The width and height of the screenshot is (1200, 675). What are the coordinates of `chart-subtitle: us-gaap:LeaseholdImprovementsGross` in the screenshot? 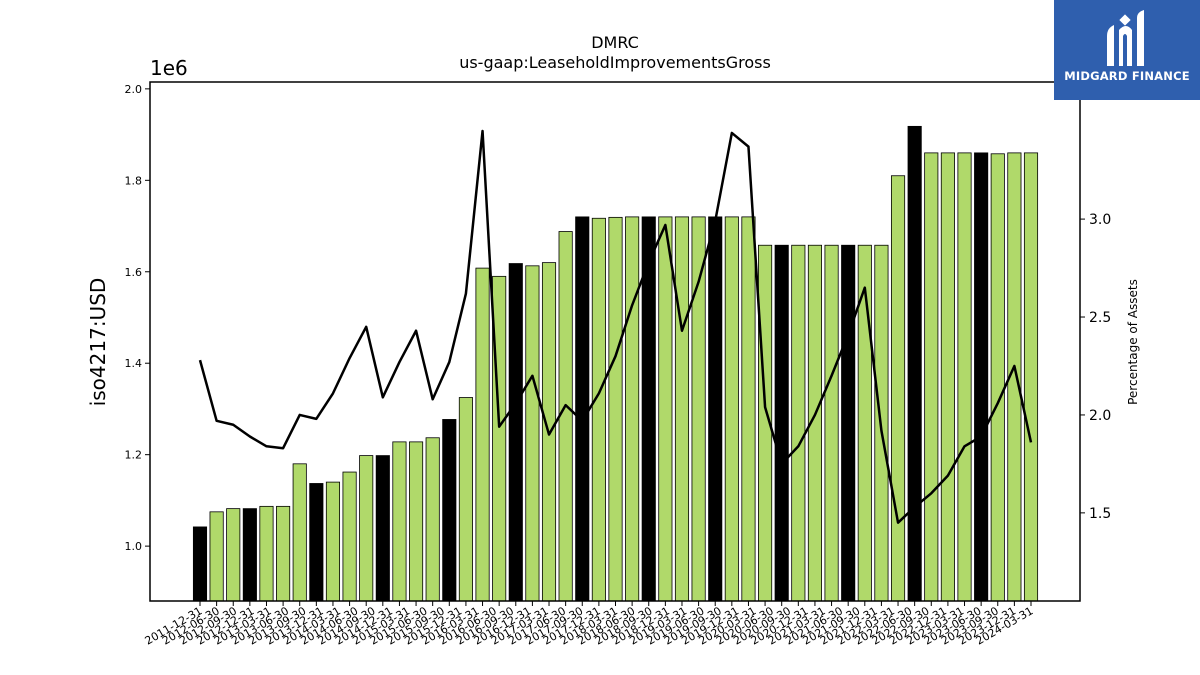 It's located at (615, 62).